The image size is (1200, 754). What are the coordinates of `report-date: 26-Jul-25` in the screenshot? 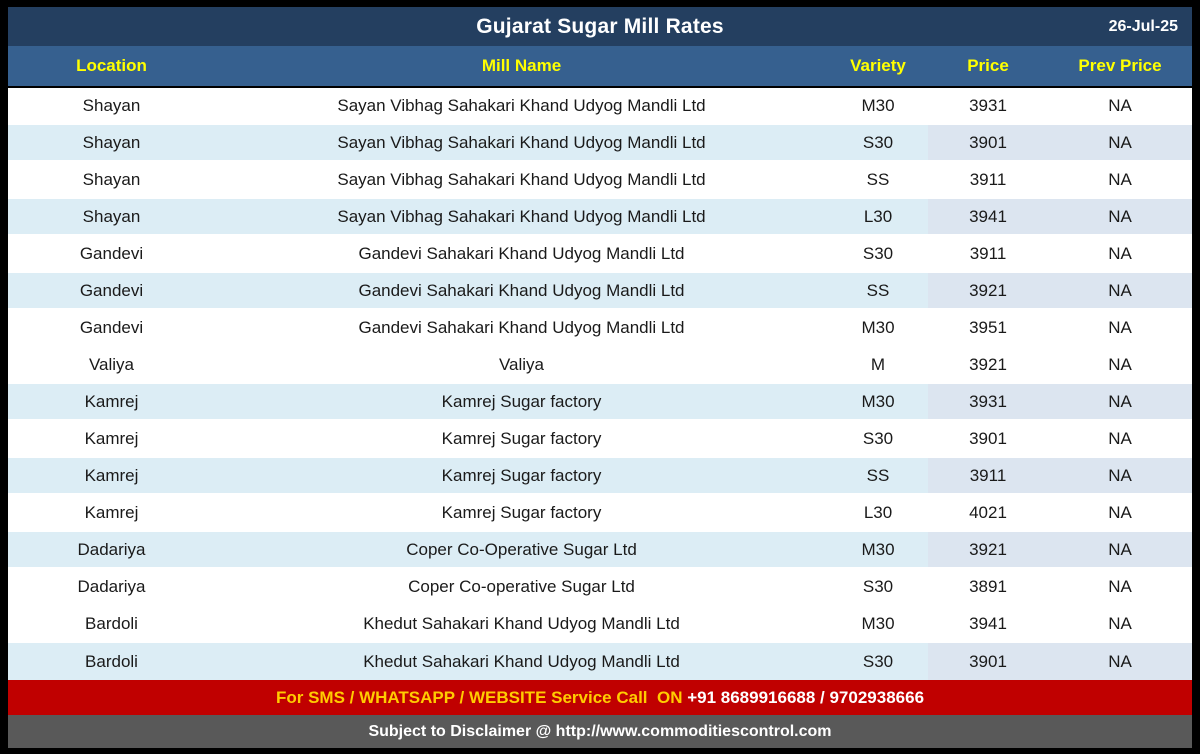 It's located at (1143, 26).